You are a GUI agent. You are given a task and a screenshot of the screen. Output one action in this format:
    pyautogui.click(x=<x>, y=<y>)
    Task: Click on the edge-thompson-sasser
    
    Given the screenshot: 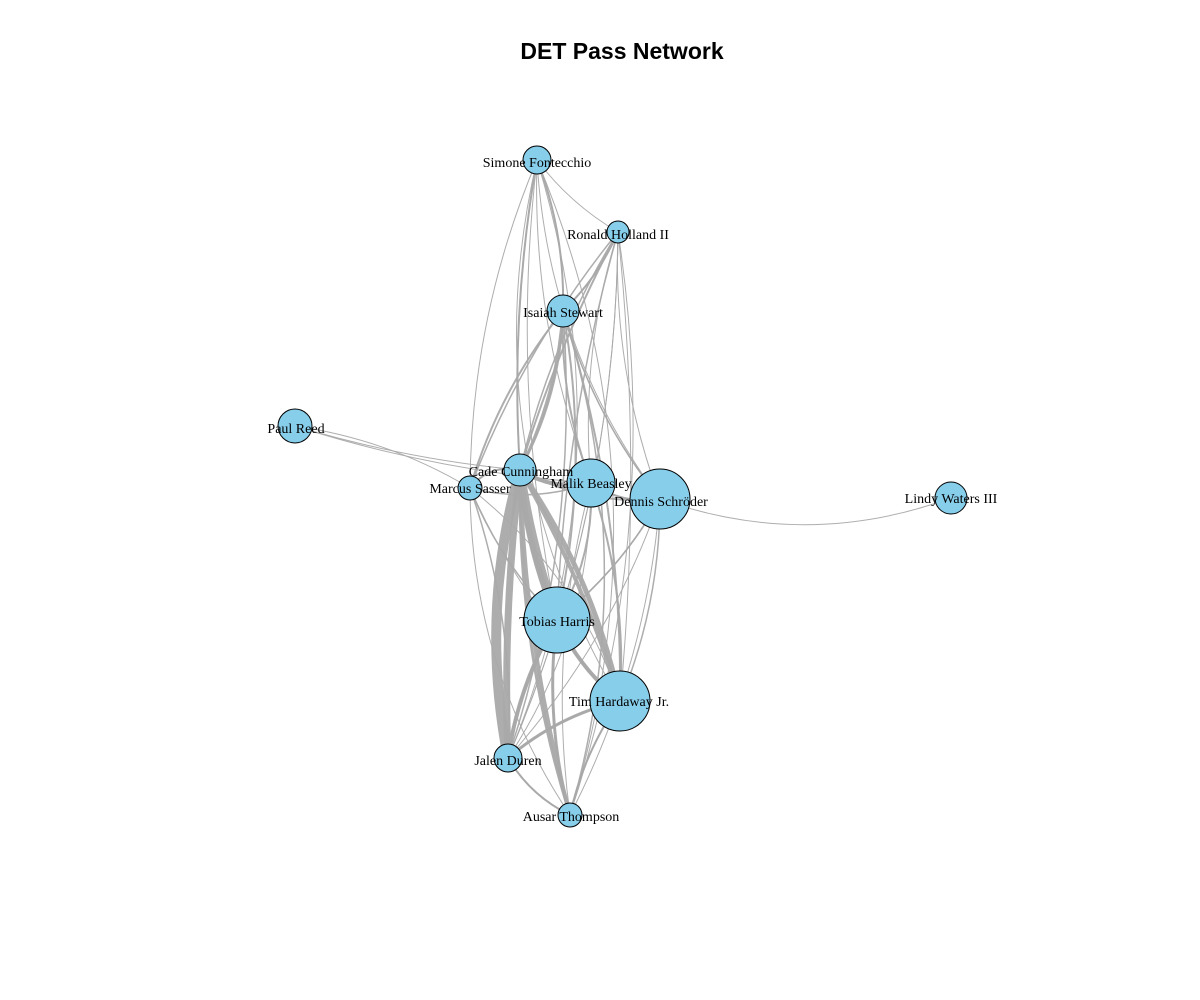 What is the action you would take?
    pyautogui.click(x=520, y=651)
    